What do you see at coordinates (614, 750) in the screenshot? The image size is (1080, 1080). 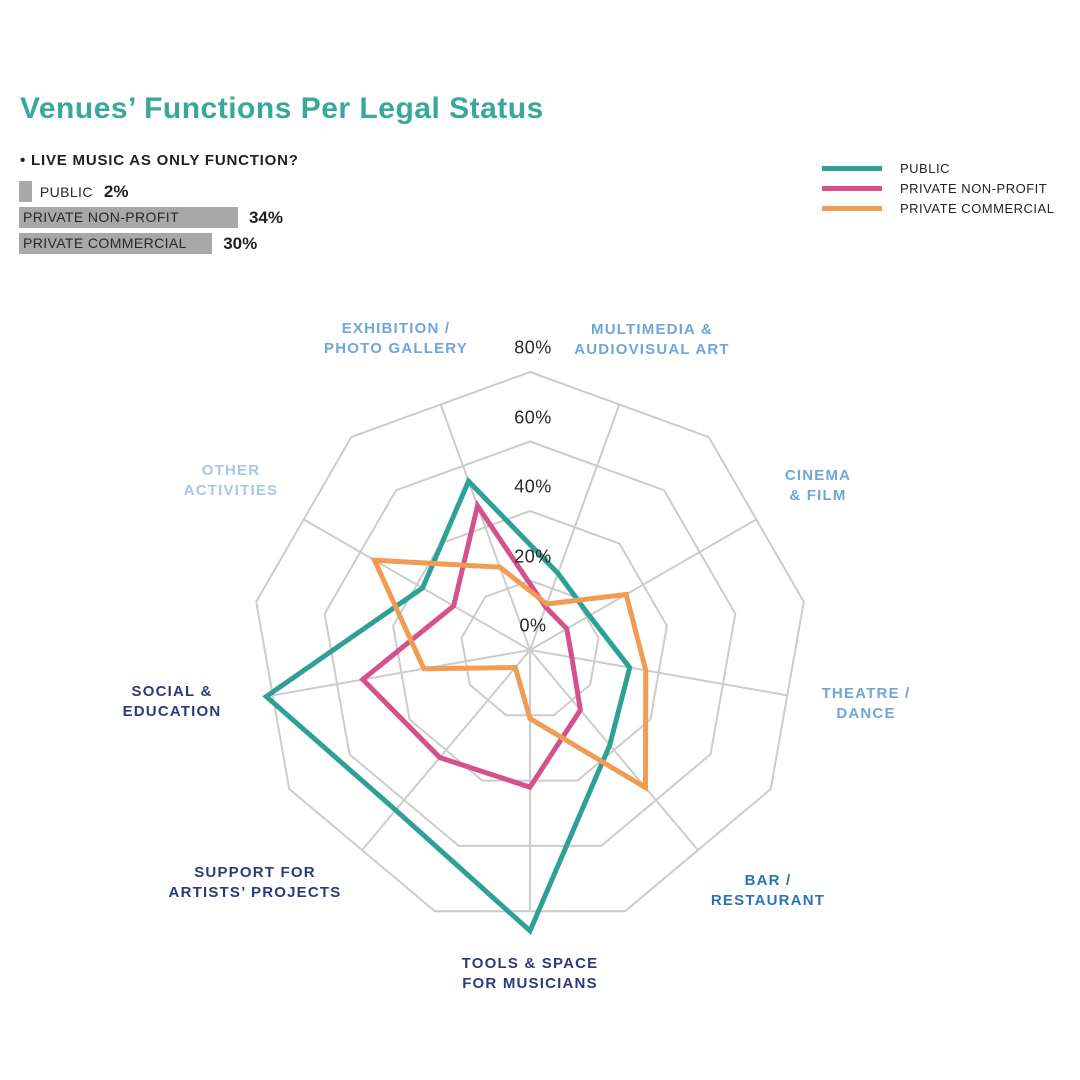 I see `radar-spoke-bar-restaurant` at bounding box center [614, 750].